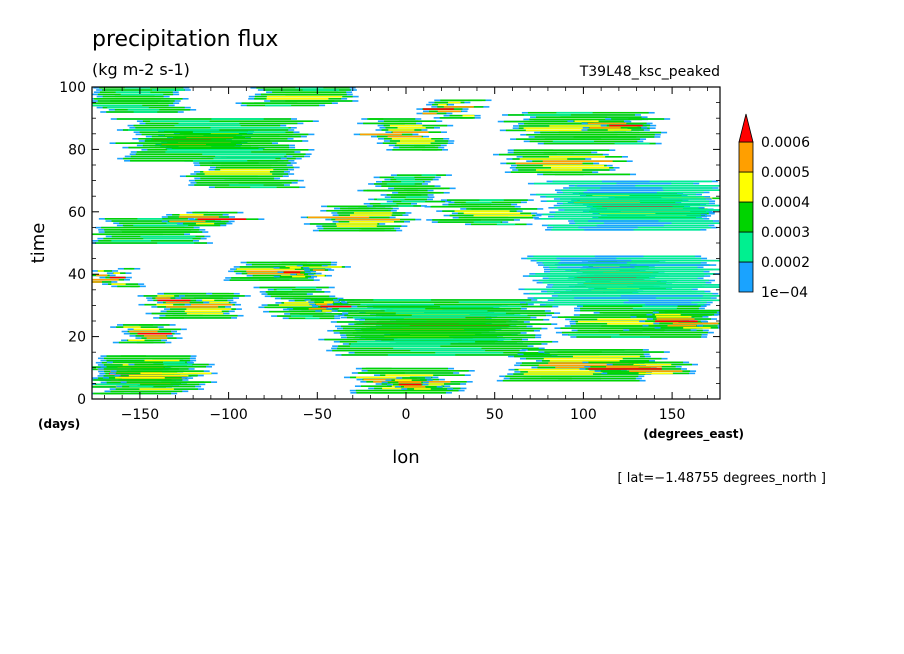 This screenshot has height=654, width=904. I want to click on y-tick-label: 0, so click(81, 400).